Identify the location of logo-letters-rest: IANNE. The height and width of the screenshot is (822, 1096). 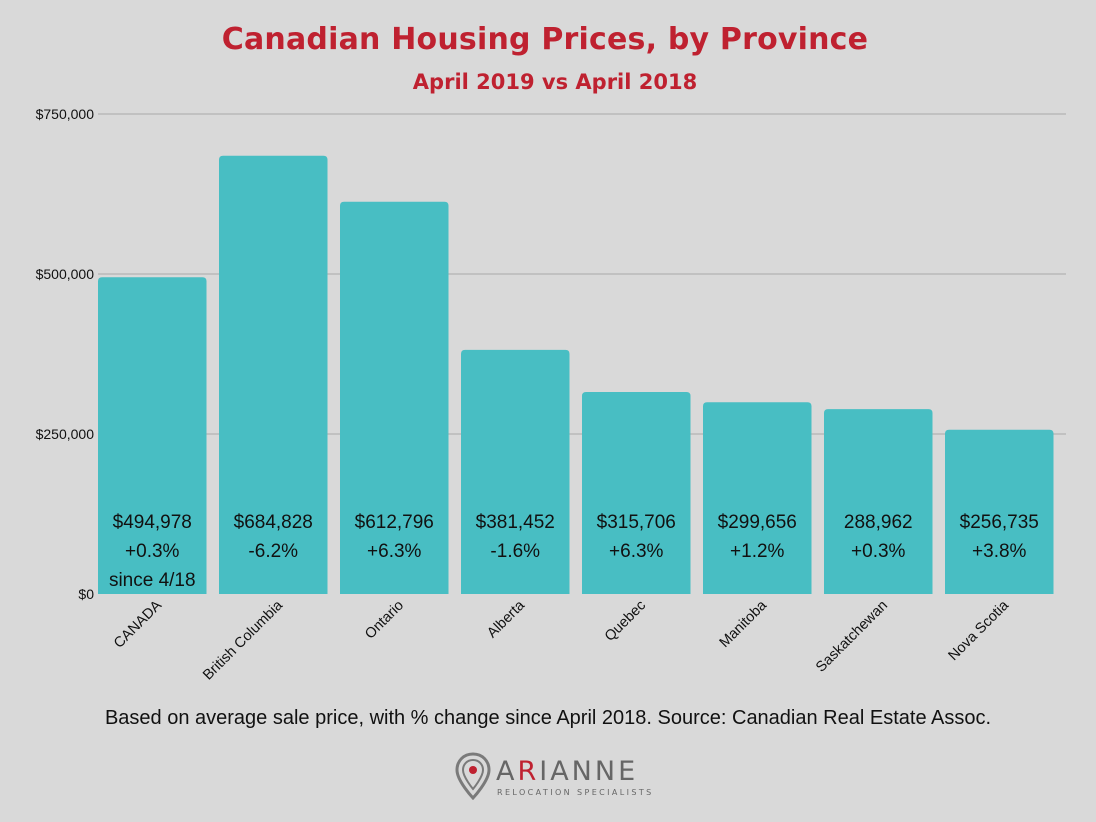
(589, 771).